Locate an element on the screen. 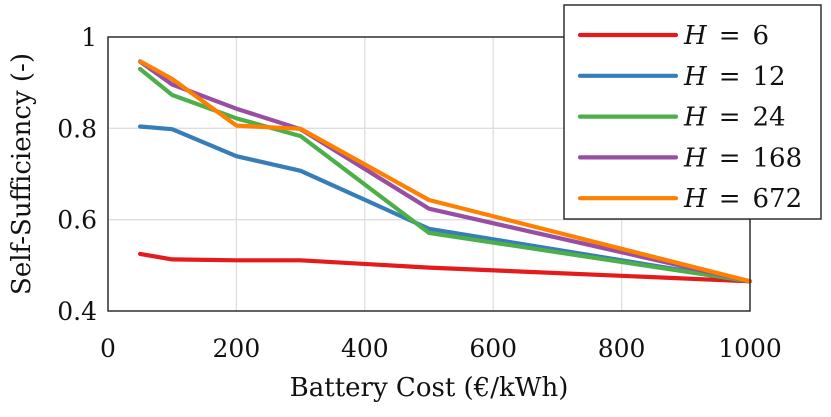  legend-label-h-672: H = 672 is located at coordinates (742, 199).